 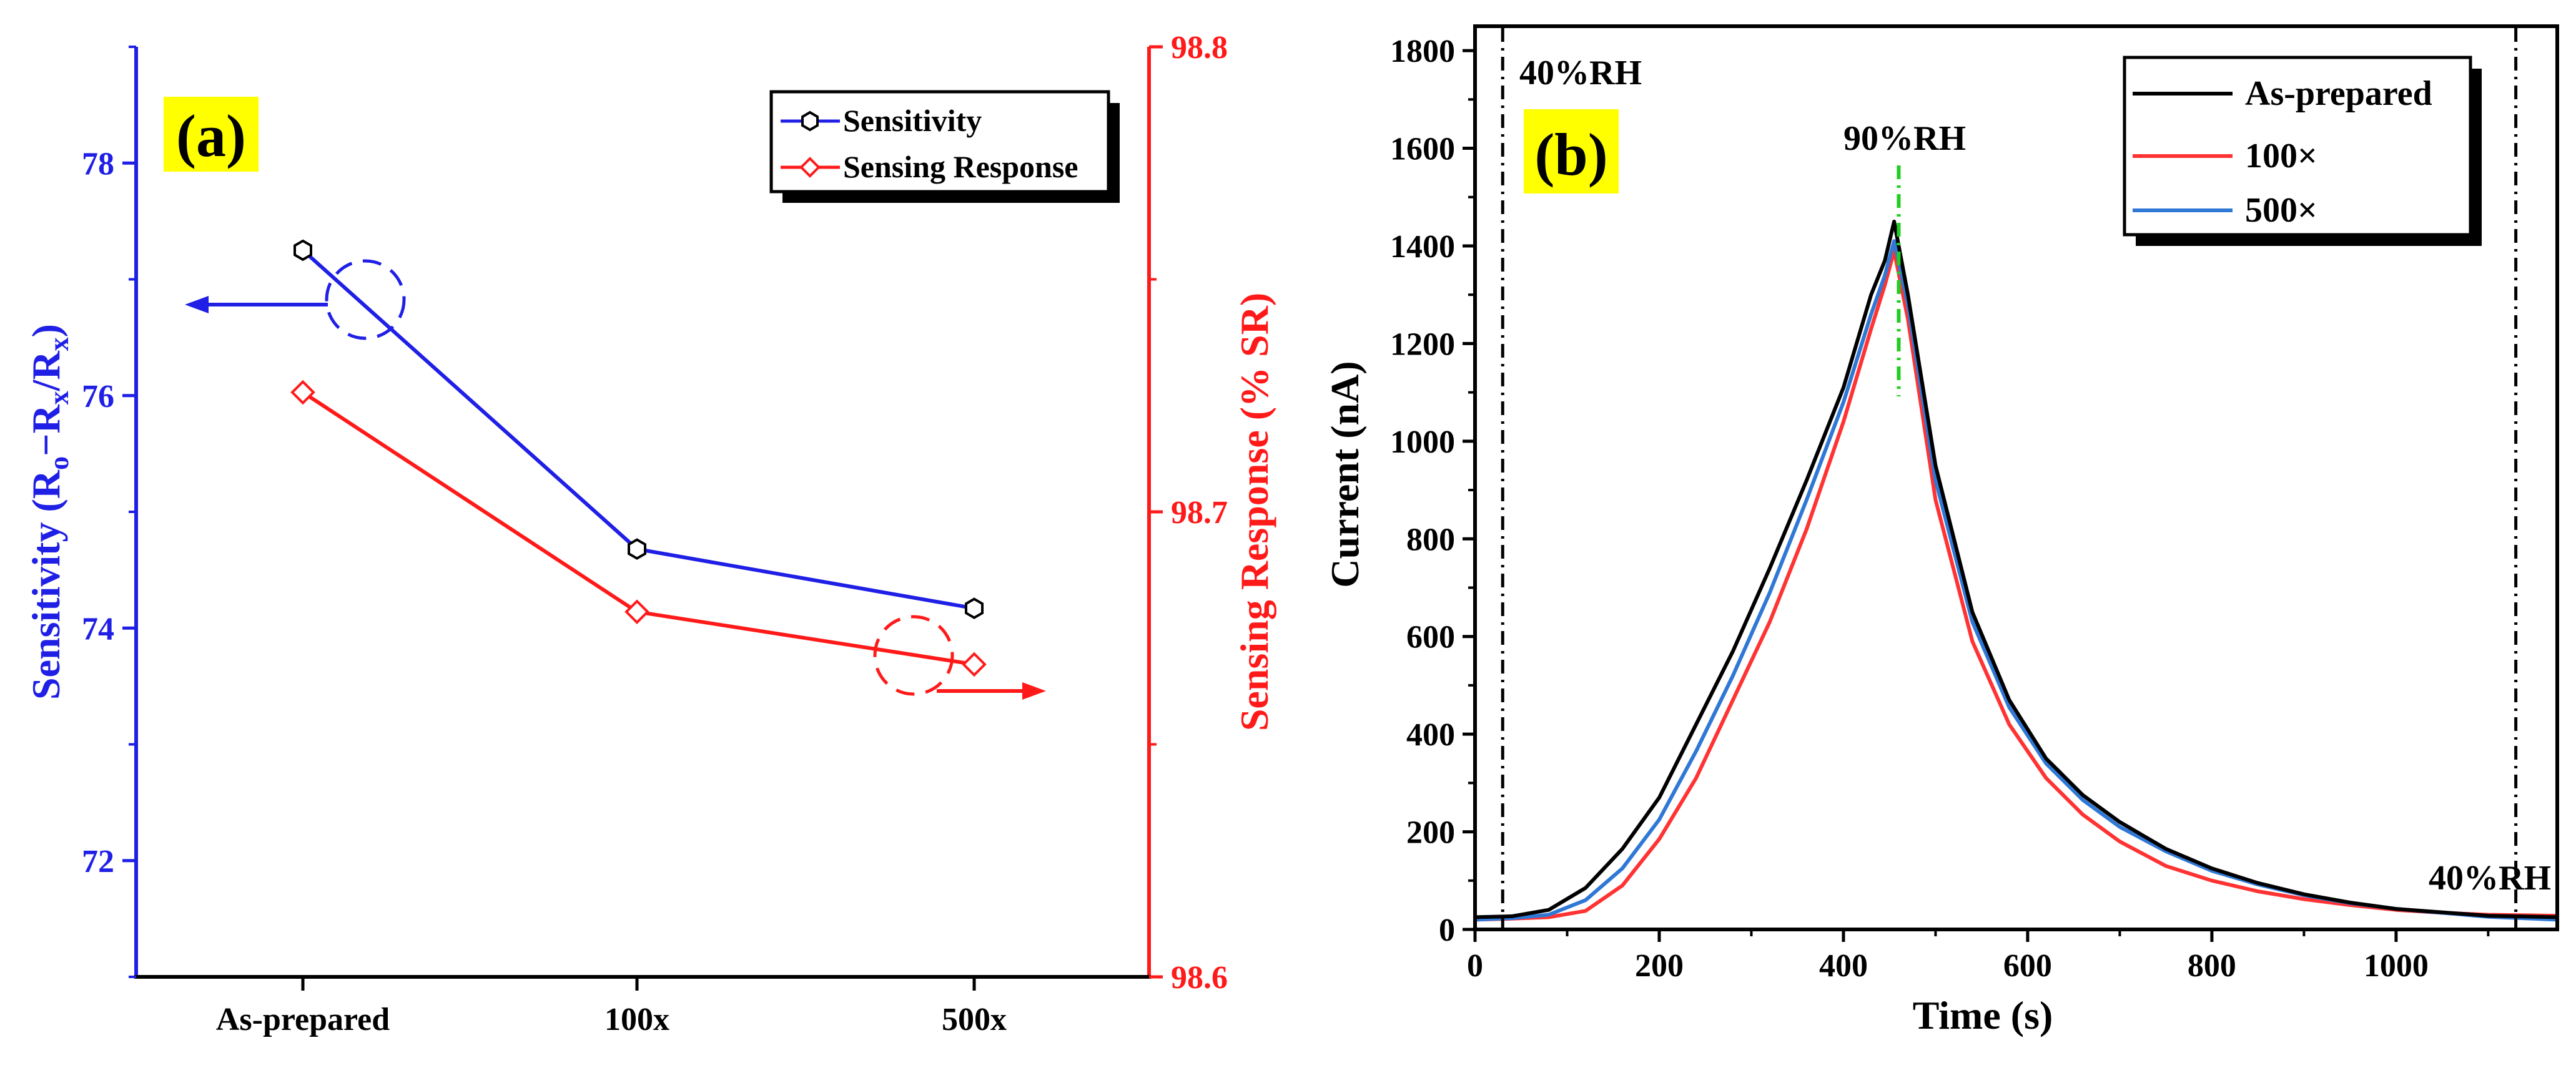 What do you see at coordinates (1475, 966) in the screenshot?
I see `panel-b-x-tick-label: 0` at bounding box center [1475, 966].